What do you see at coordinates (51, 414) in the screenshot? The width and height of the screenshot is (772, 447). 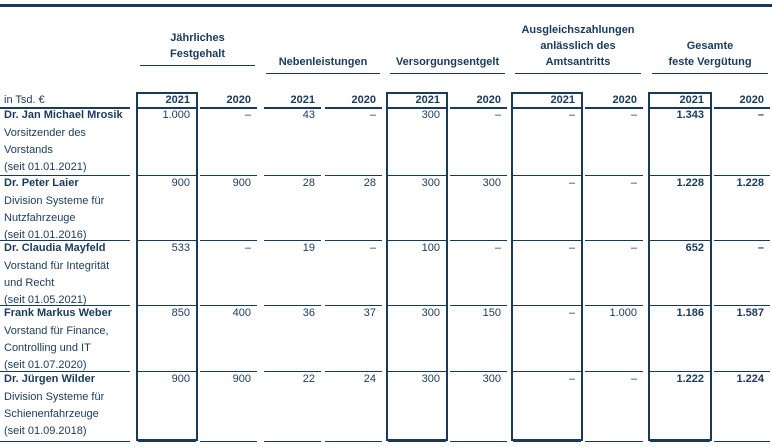 I see `member-role: Schienenfahrzeuge` at bounding box center [51, 414].